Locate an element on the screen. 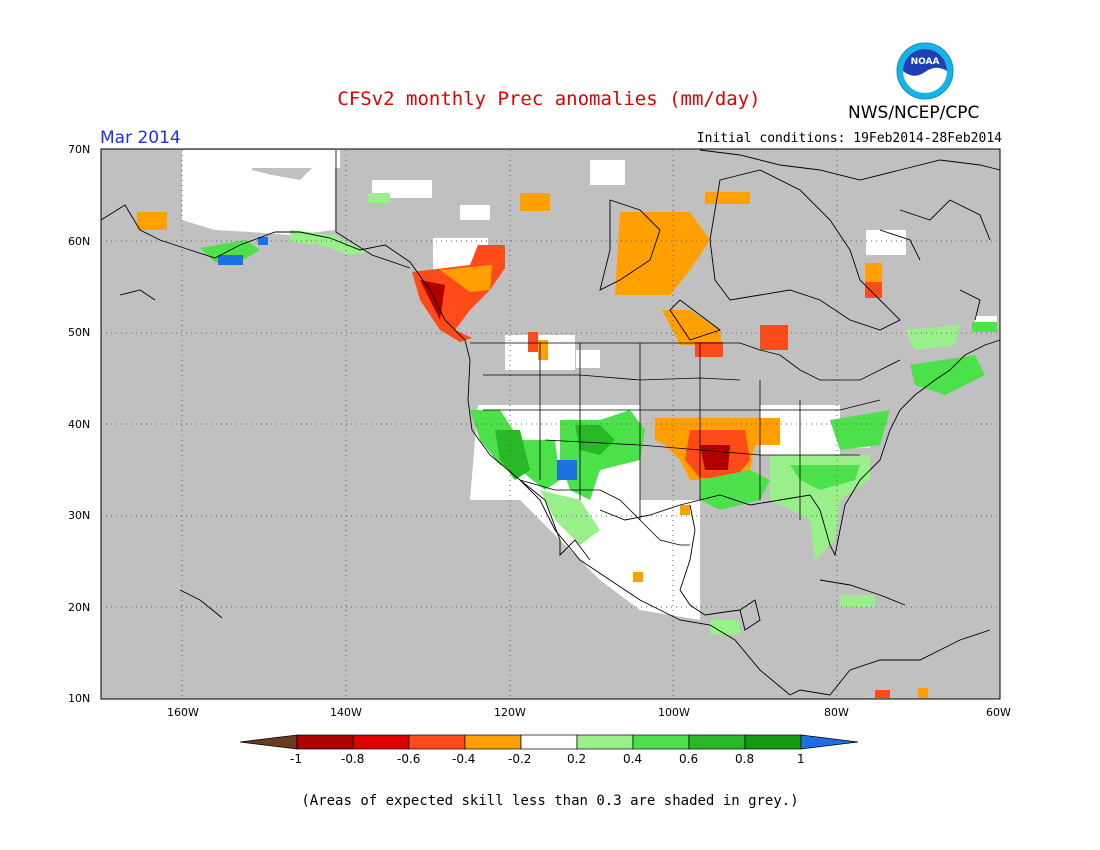  colorbar-label: -1 is located at coordinates (296, 759).